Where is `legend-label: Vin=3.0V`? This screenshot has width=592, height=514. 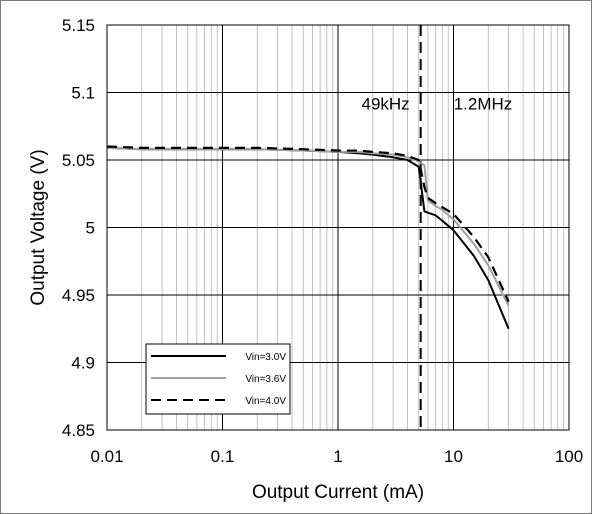 legend-label: Vin=3.0V is located at coordinates (265, 357).